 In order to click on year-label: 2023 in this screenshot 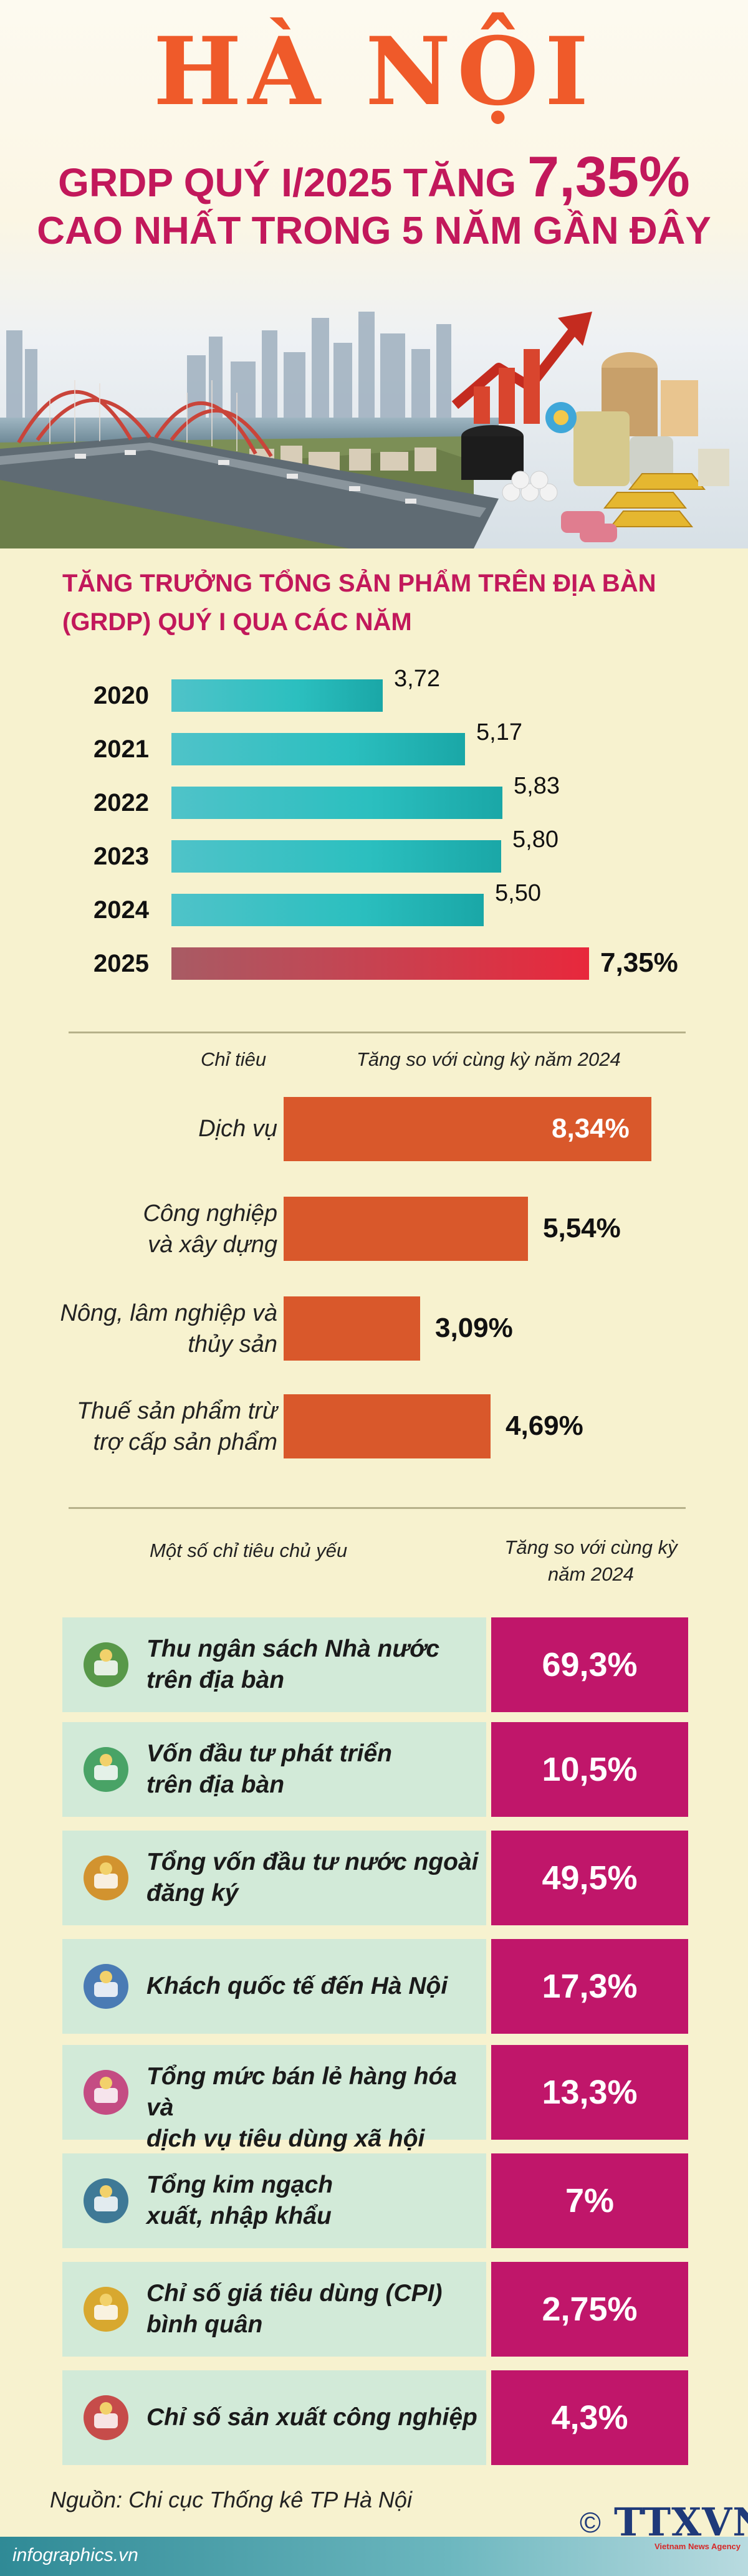, I will do `click(121, 856)`.